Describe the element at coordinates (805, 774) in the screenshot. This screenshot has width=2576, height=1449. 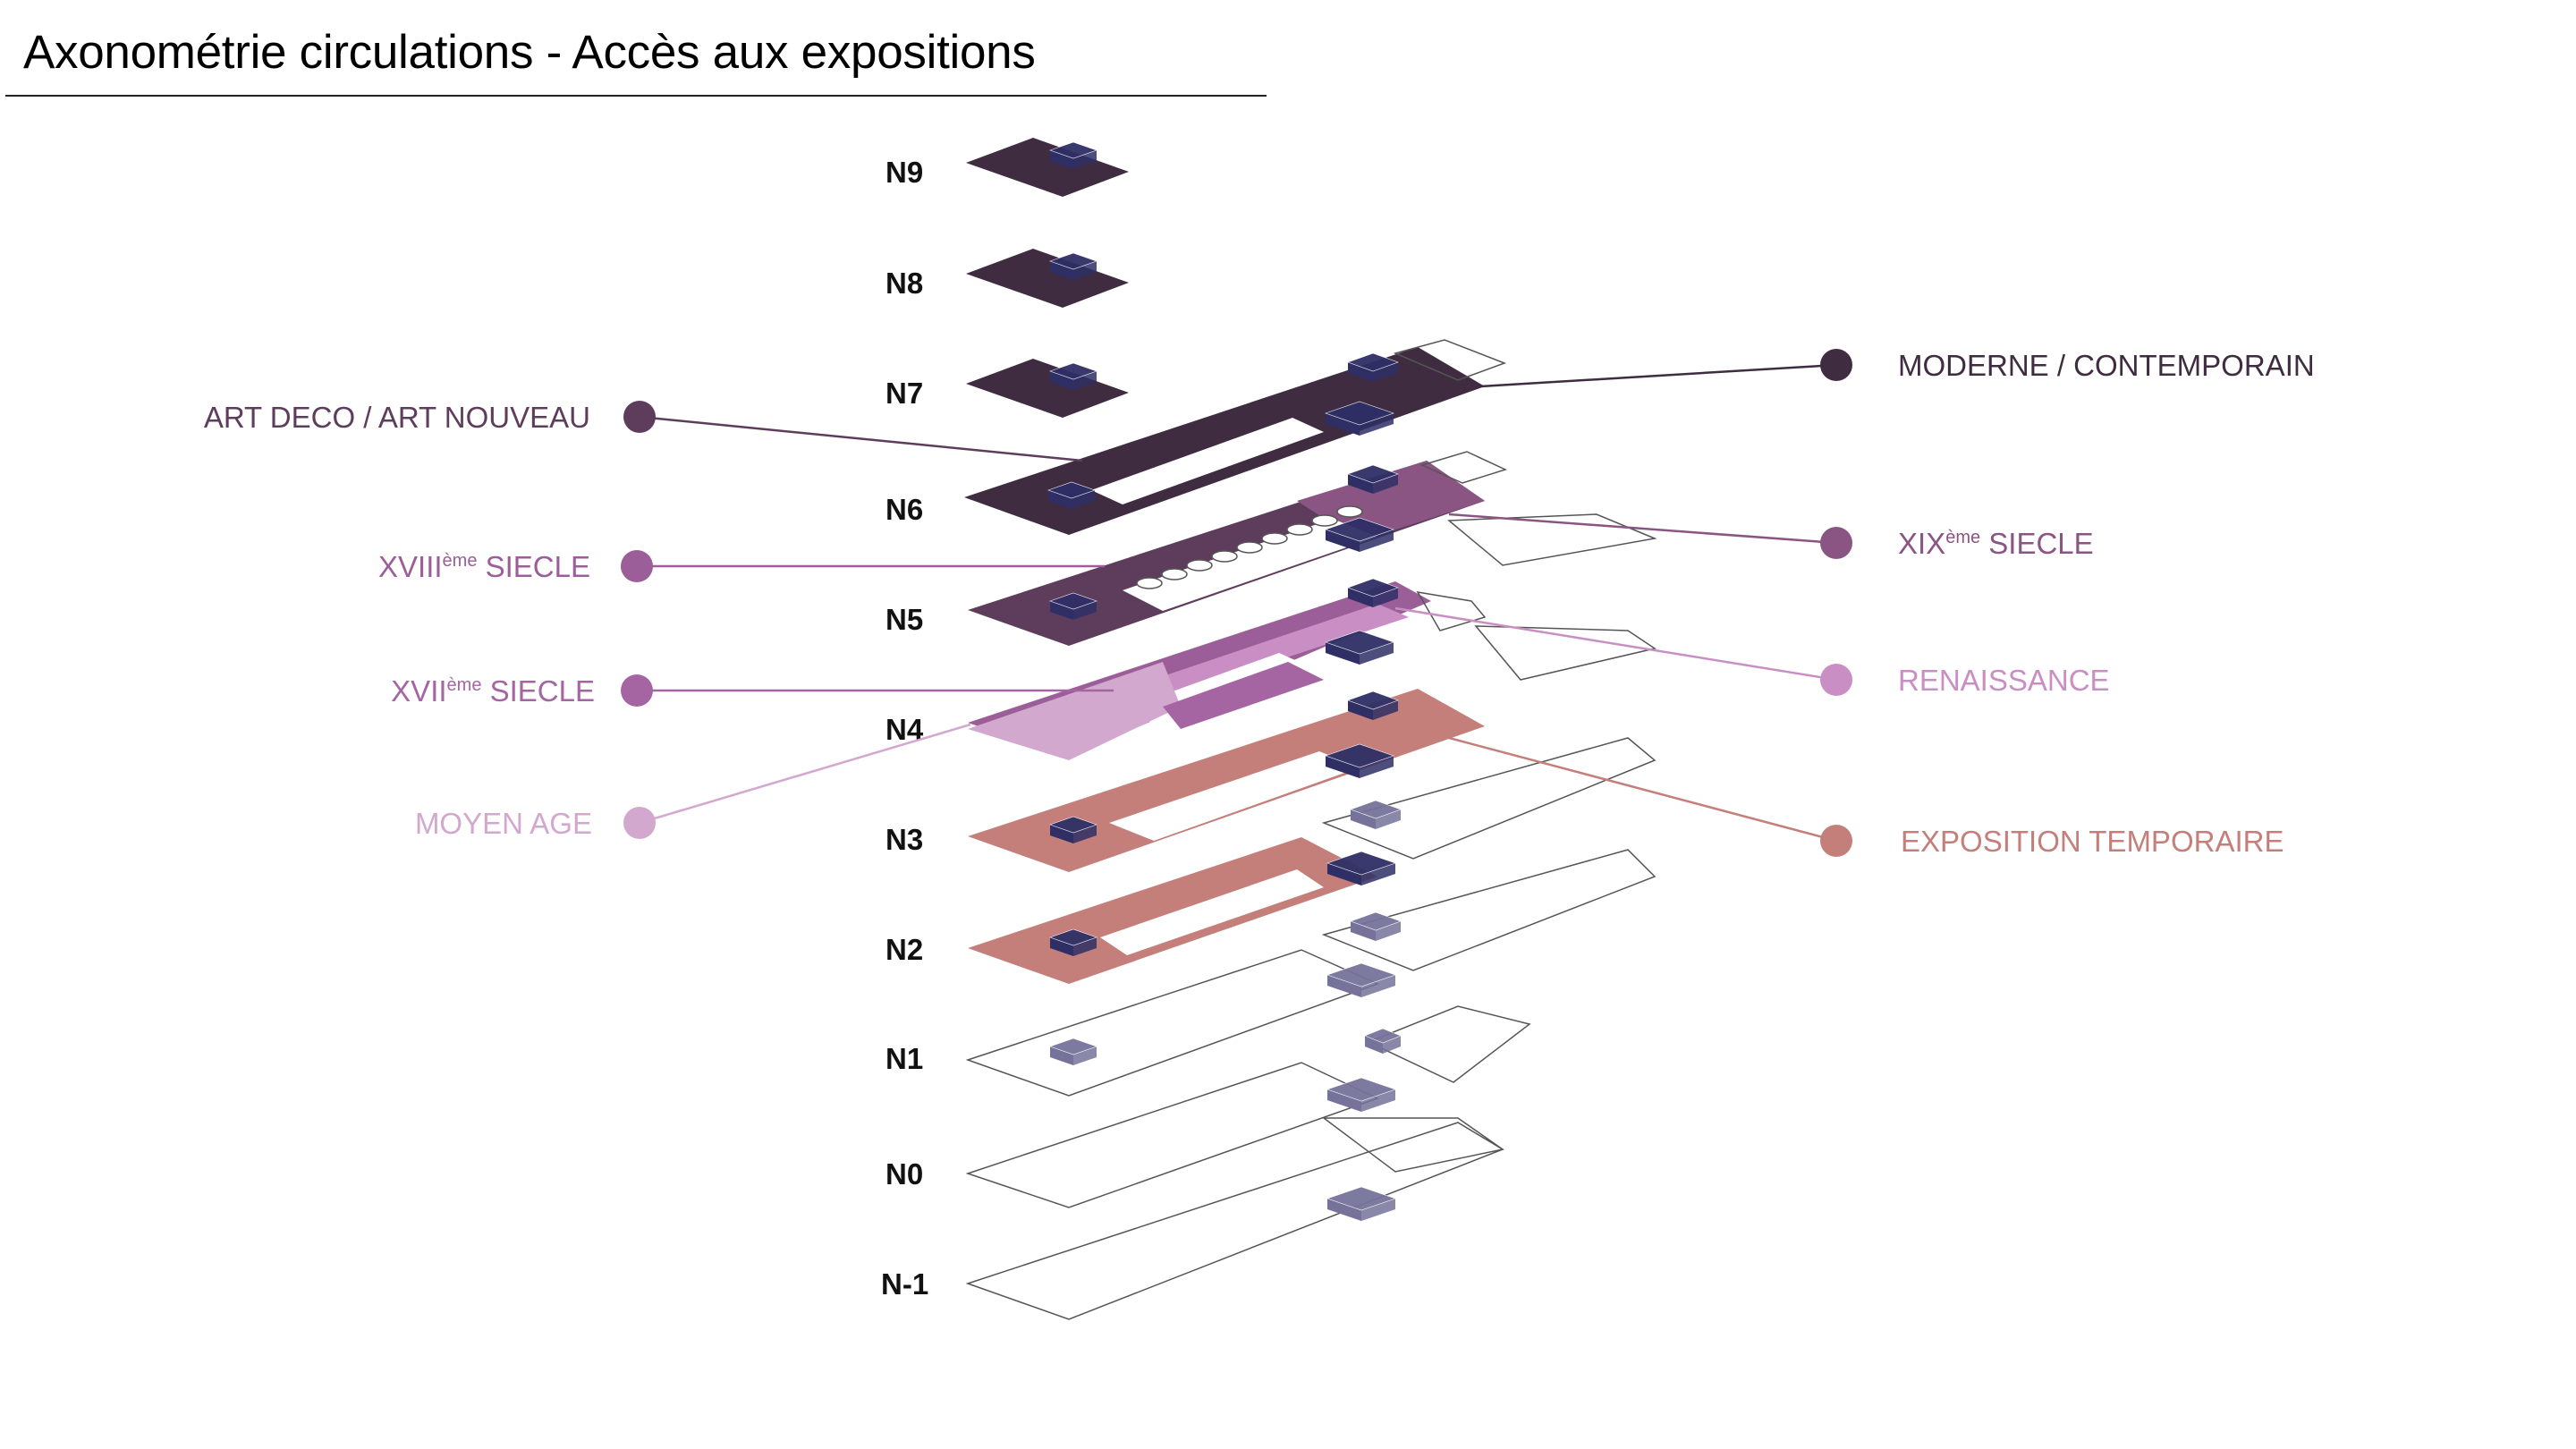
I see `leader-moyen-age` at that location.